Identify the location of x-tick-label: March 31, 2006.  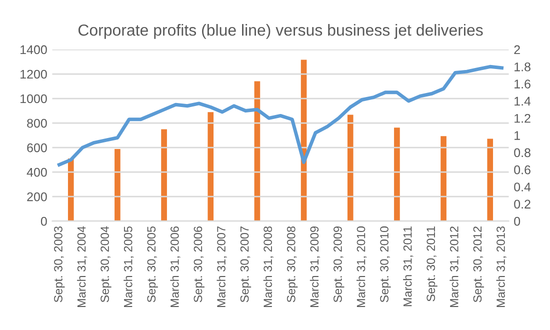
(175, 267).